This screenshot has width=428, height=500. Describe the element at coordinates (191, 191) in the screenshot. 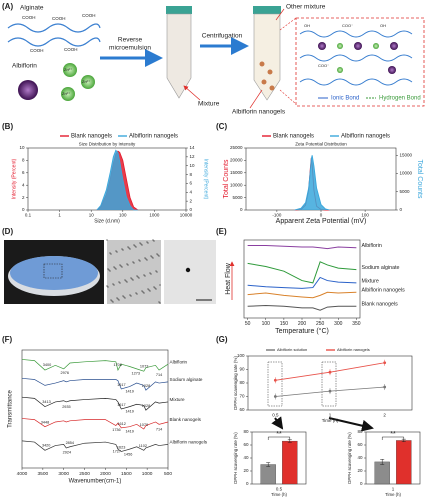

I see `y-tick-label: 4` at that location.